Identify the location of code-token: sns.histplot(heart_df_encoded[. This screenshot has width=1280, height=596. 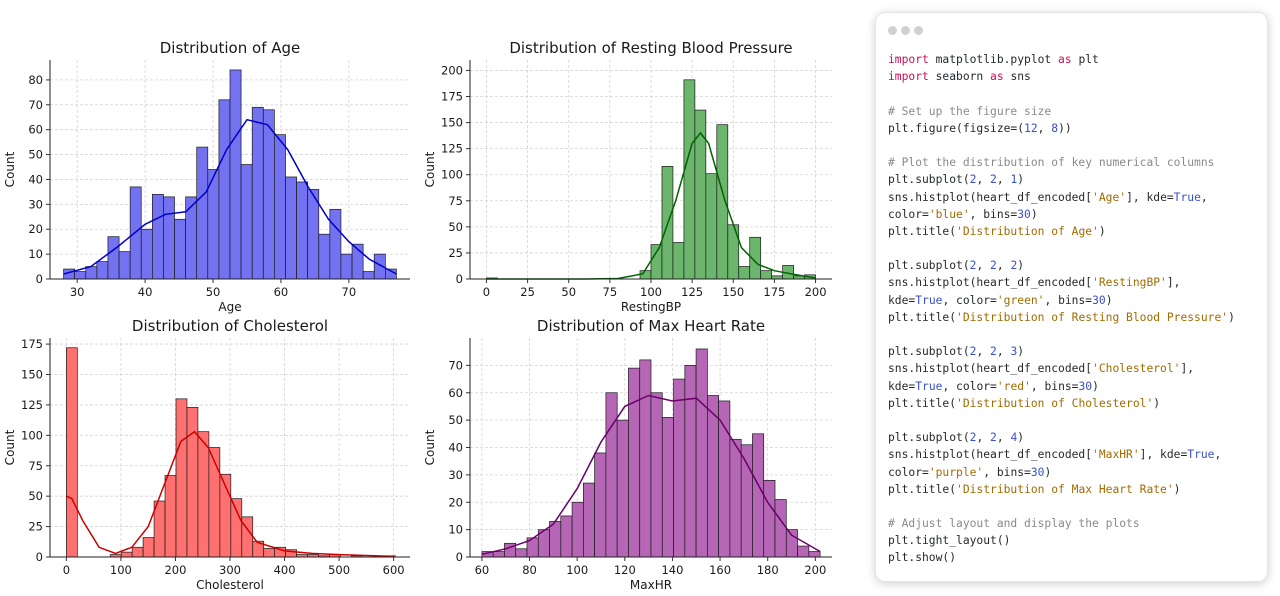
(990, 197).